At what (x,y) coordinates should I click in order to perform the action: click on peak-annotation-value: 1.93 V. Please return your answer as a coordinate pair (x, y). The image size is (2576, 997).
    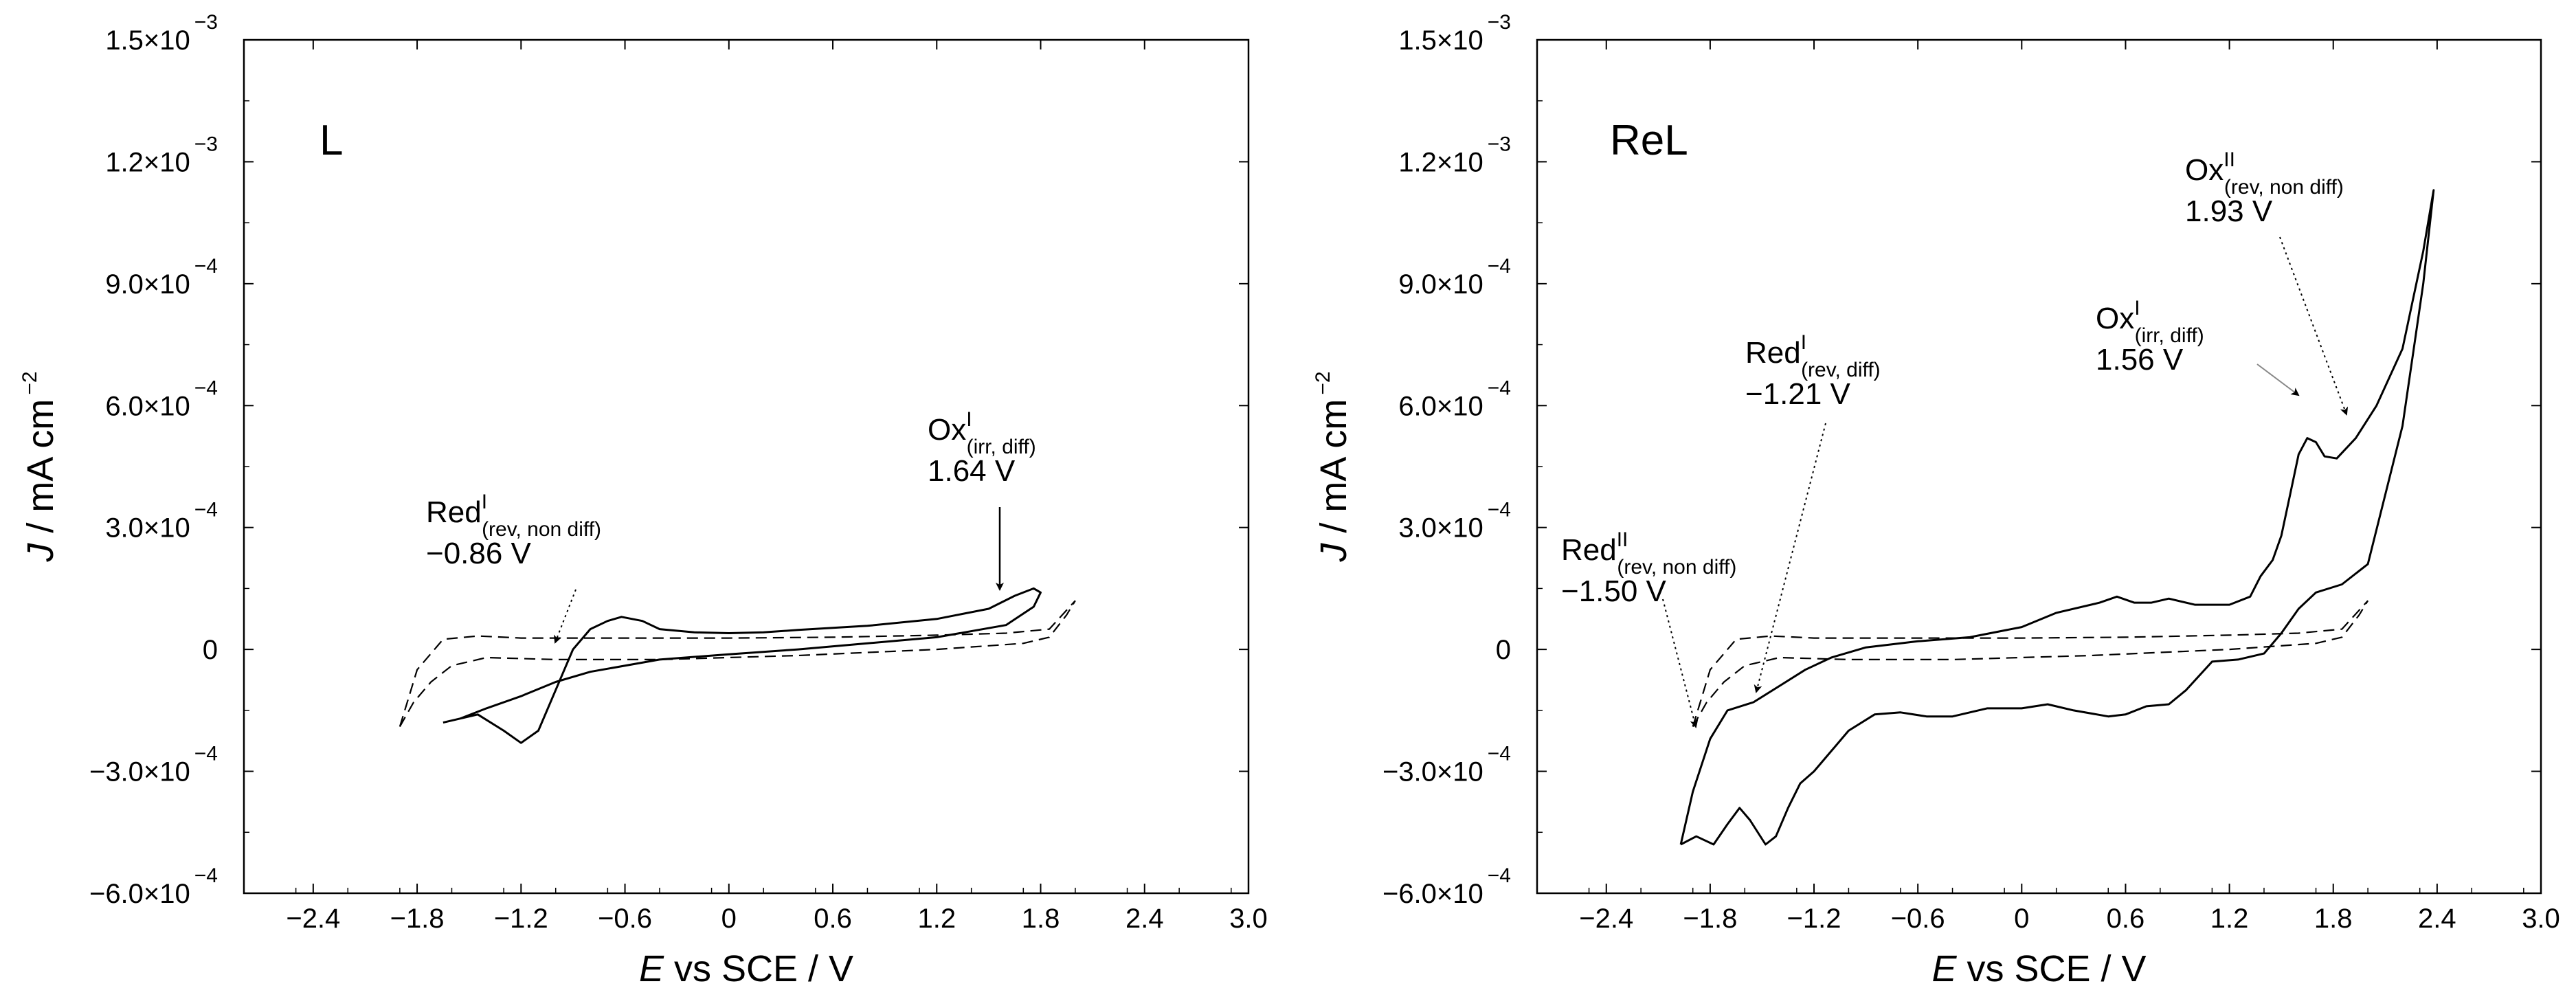
    Looking at the image, I should click on (2229, 211).